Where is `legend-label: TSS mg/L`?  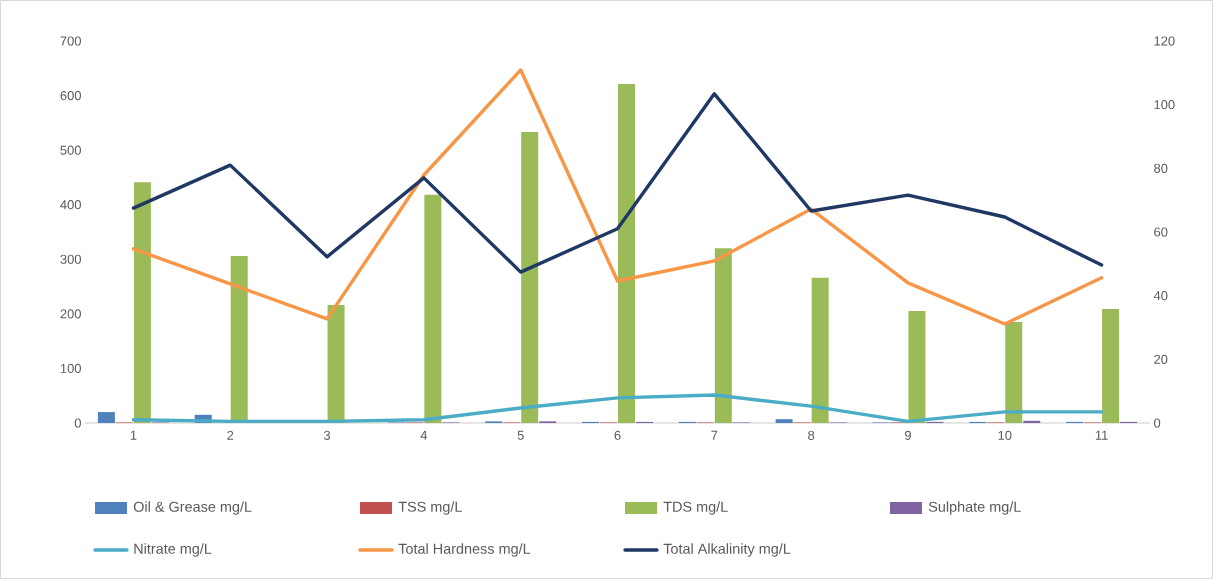 legend-label: TSS mg/L is located at coordinates (430, 508).